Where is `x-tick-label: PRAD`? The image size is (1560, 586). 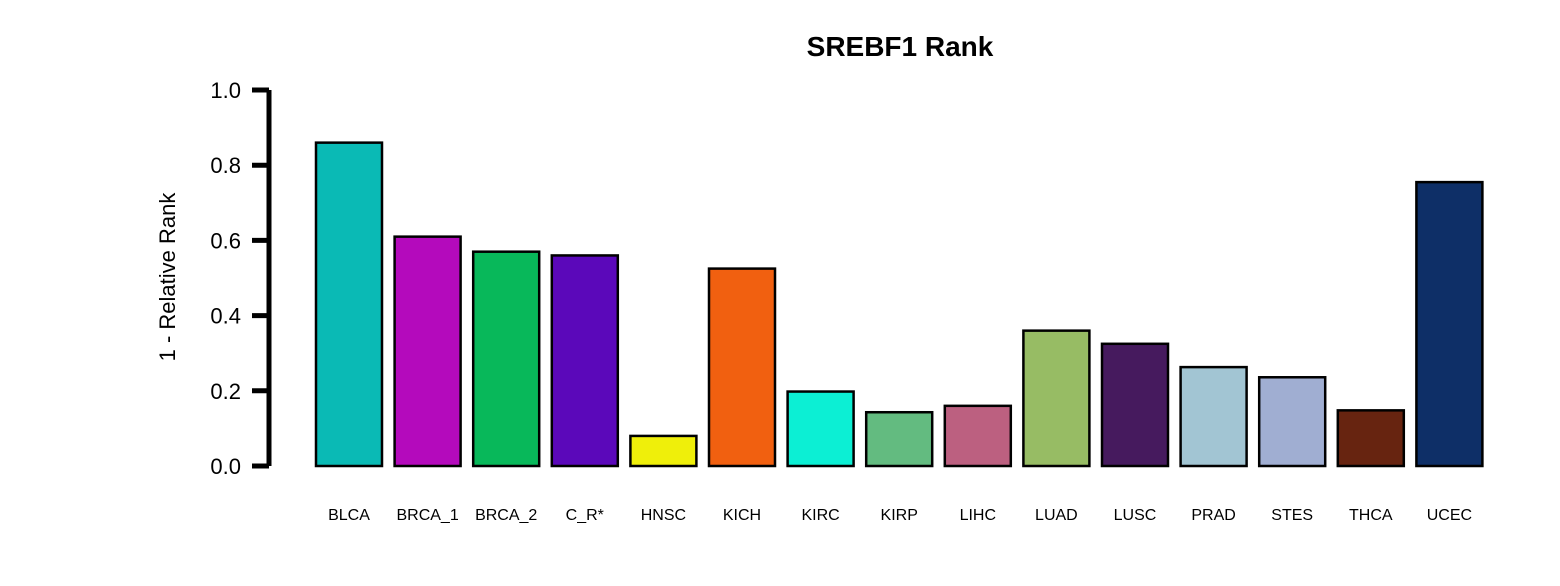
x-tick-label: PRAD is located at coordinates (1213, 515).